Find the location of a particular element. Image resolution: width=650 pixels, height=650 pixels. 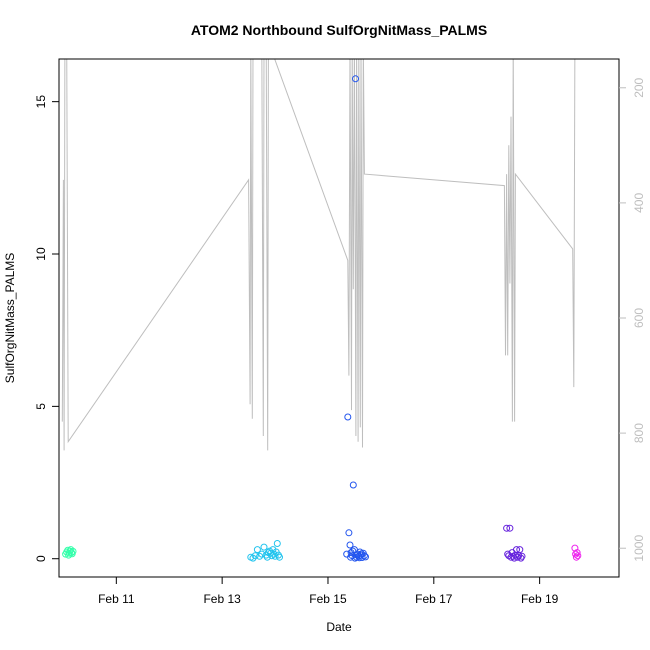

y2-axis: 200 400 600 800 1000 is located at coordinates (632, 319).